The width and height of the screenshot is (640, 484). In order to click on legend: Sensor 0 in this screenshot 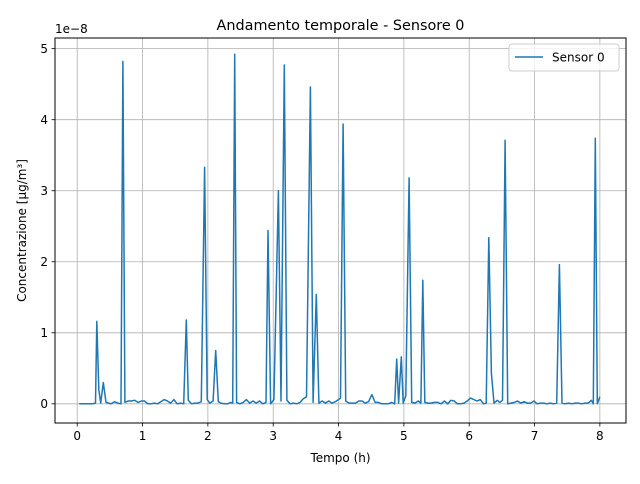, I will do `click(564, 57)`.